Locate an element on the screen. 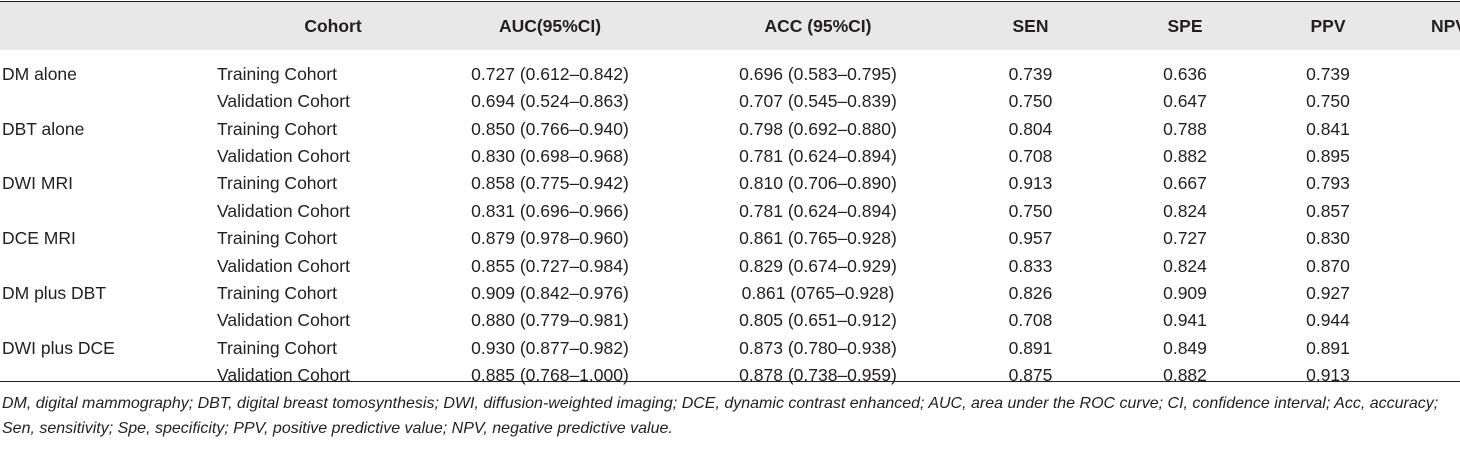 The image size is (1460, 459). cell-sen: 0.833 is located at coordinates (1030, 265).